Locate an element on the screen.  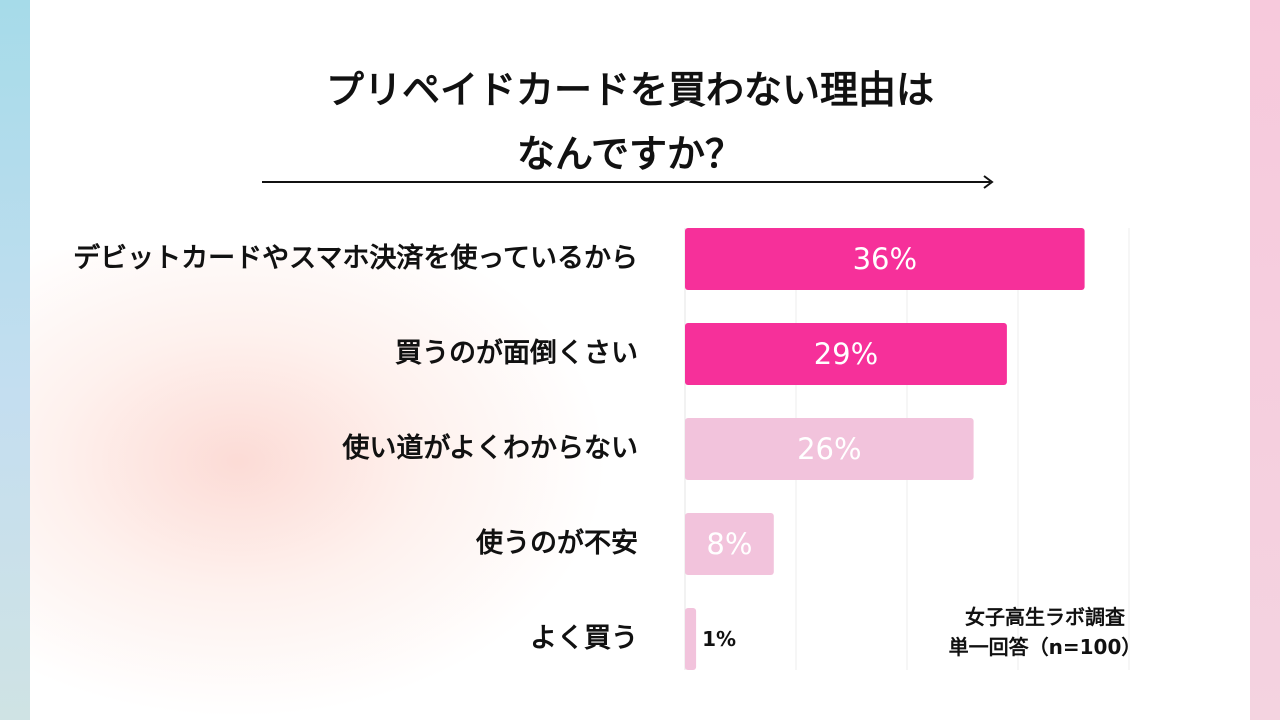
bar-value-label: 26% is located at coordinates (829, 449).